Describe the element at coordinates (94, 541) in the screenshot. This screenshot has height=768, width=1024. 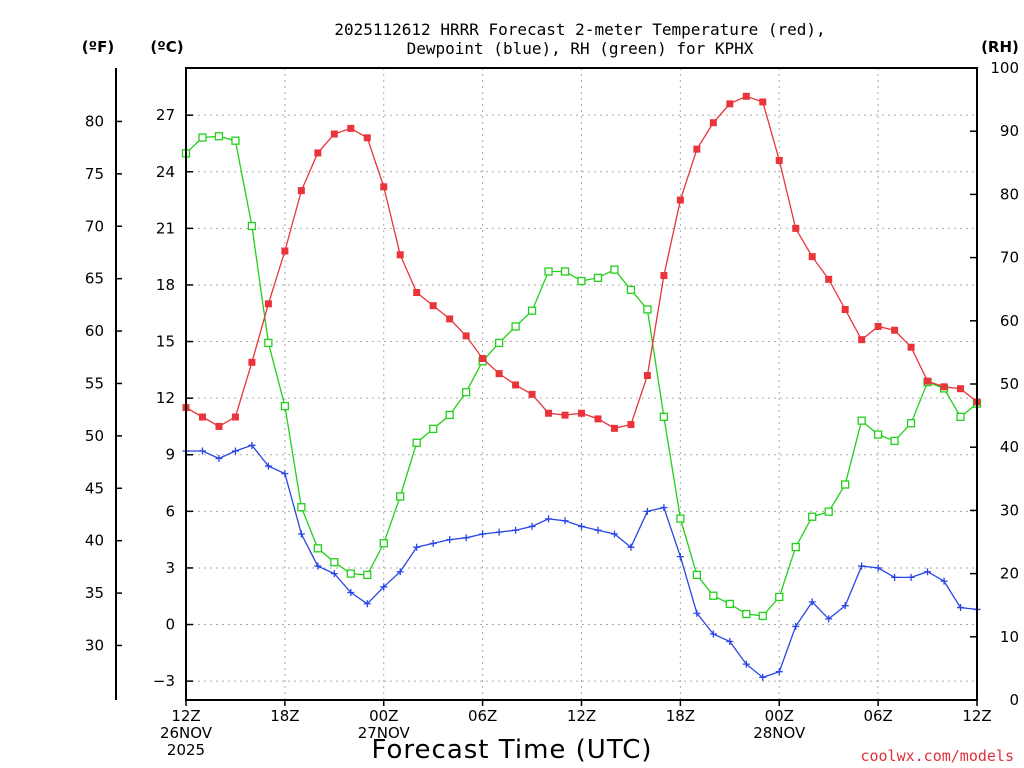
I see `fahrenheit-tick-label: 40` at that location.